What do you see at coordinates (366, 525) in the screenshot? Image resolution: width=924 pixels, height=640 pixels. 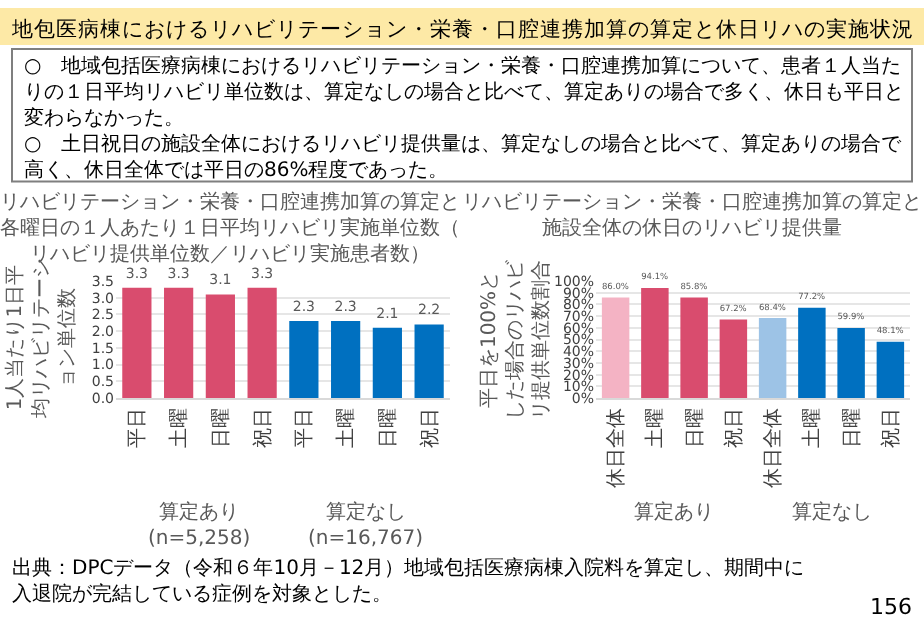 I see `text: 算定なし(n=16,767)` at bounding box center [366, 525].